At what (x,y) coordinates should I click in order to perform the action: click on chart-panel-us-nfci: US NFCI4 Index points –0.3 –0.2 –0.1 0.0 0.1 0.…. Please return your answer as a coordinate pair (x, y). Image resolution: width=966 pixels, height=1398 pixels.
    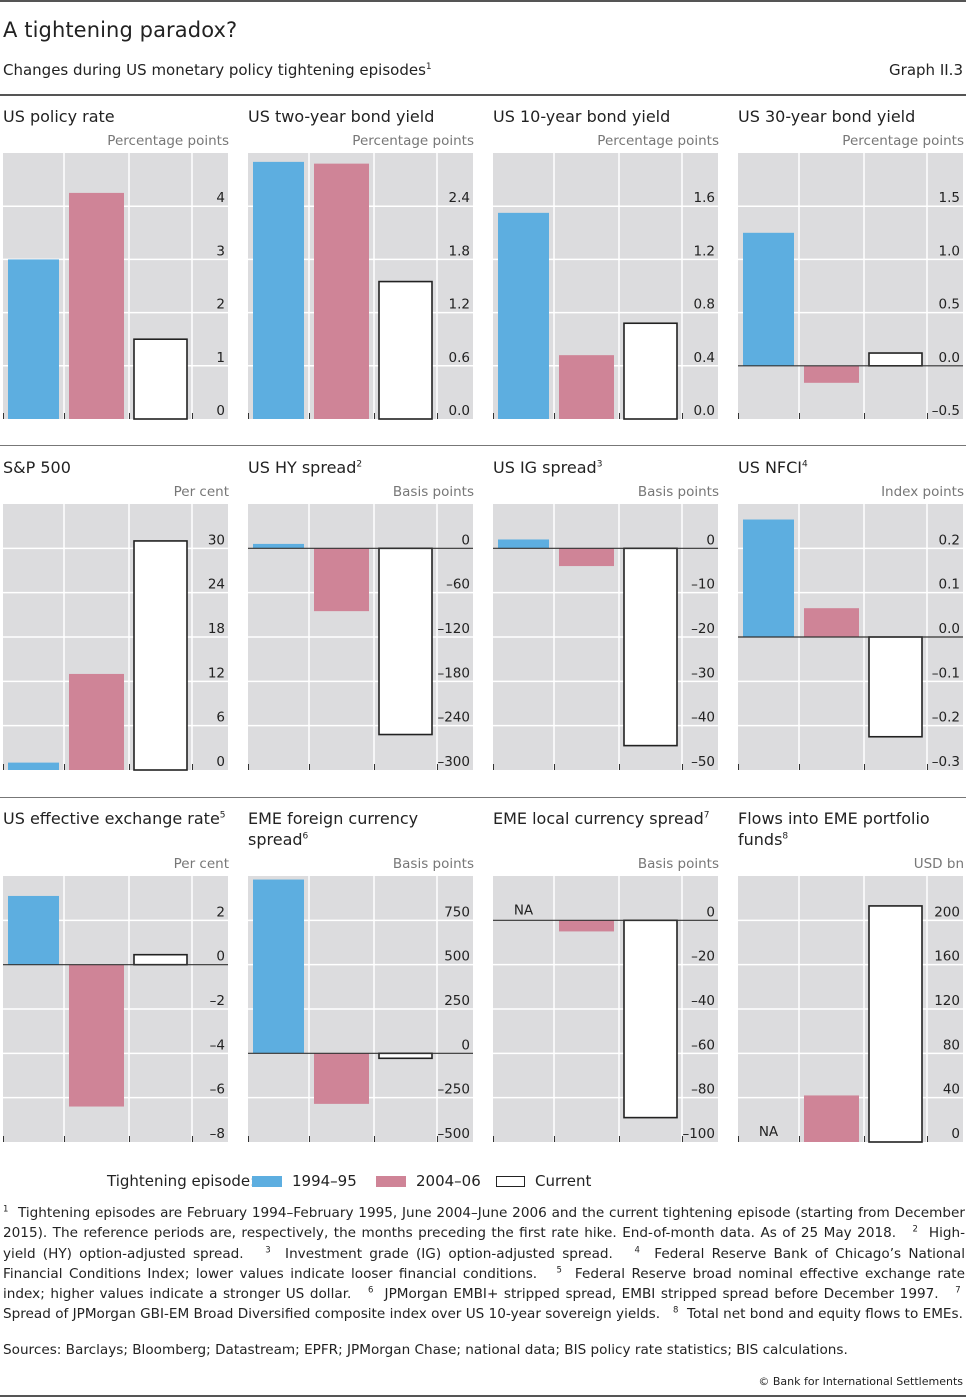
    Looking at the image, I should click on (851, 613).